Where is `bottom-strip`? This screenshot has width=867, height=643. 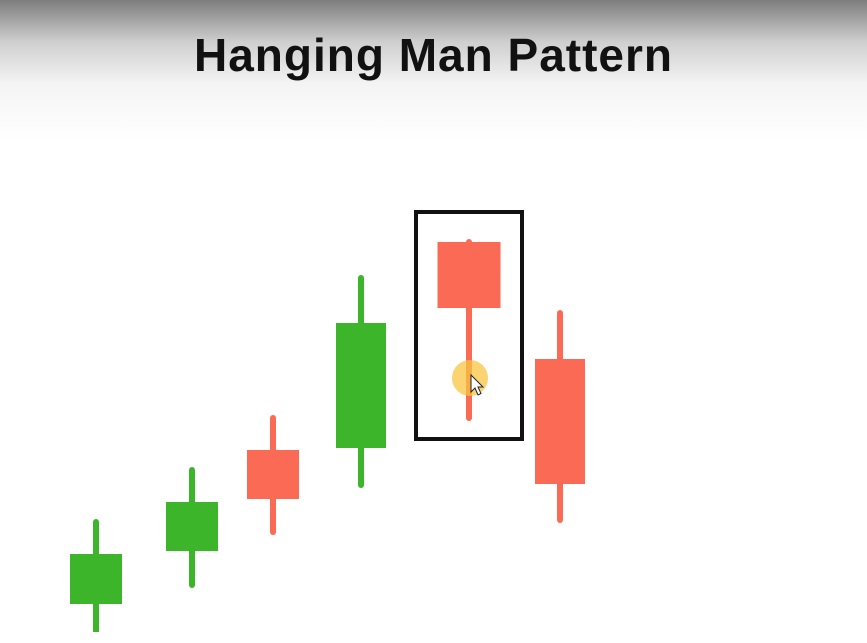 bottom-strip is located at coordinates (433, 637).